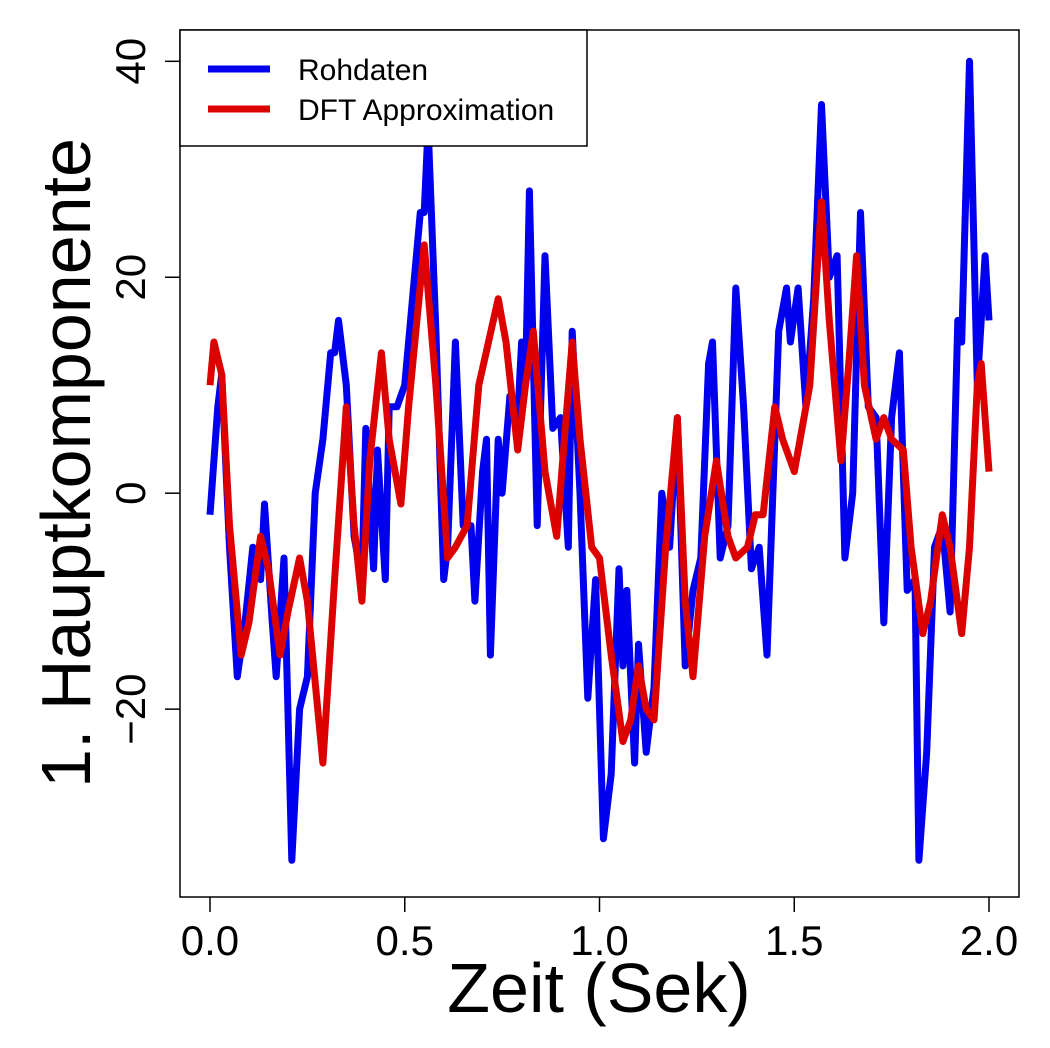 The width and height of the screenshot is (1050, 1048). Describe the element at coordinates (210, 940) in the screenshot. I see `x-tick-label: 0.0` at that location.